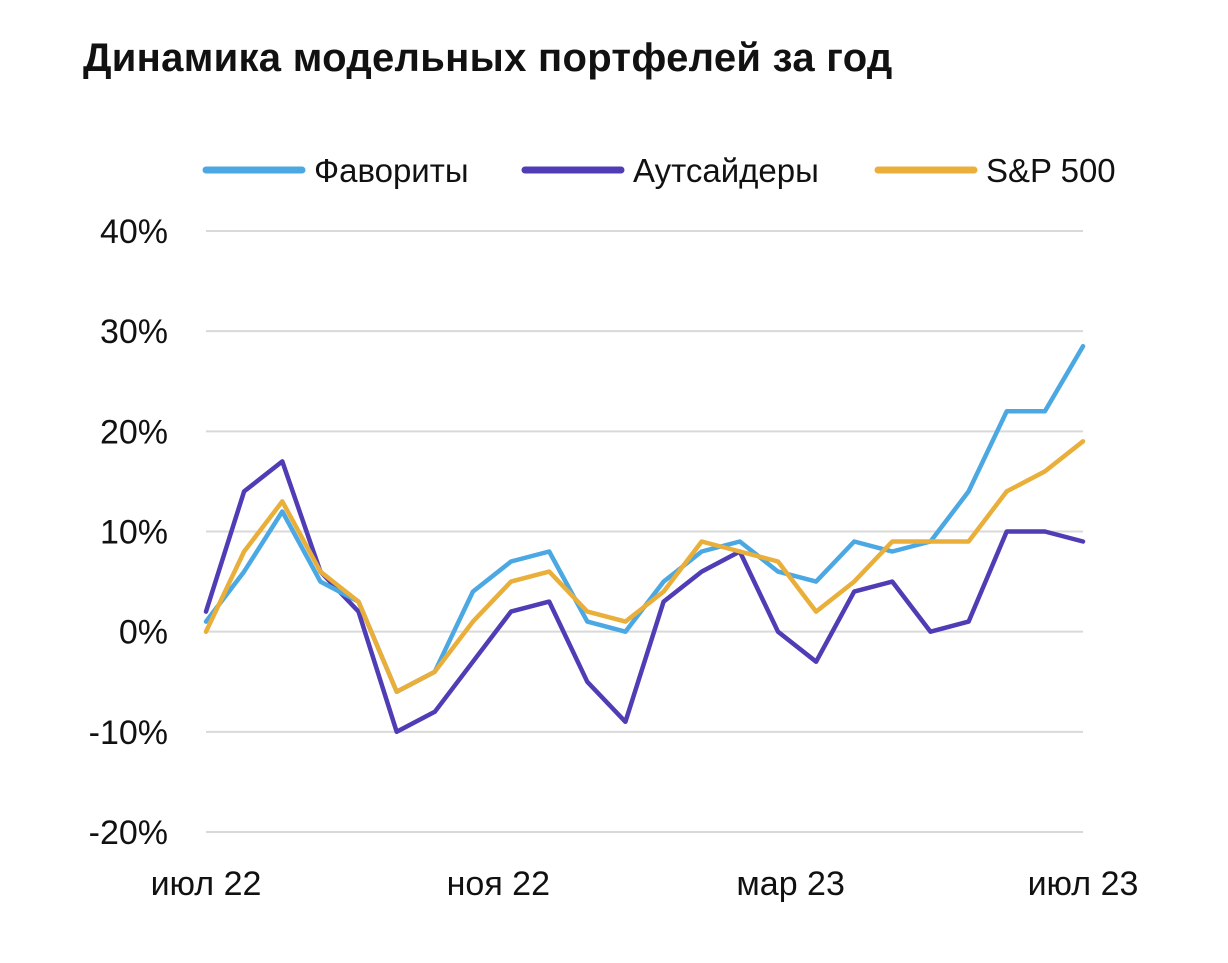  I want to click on legend-item-outsiders: Аутсайдеры, so click(670, 170).